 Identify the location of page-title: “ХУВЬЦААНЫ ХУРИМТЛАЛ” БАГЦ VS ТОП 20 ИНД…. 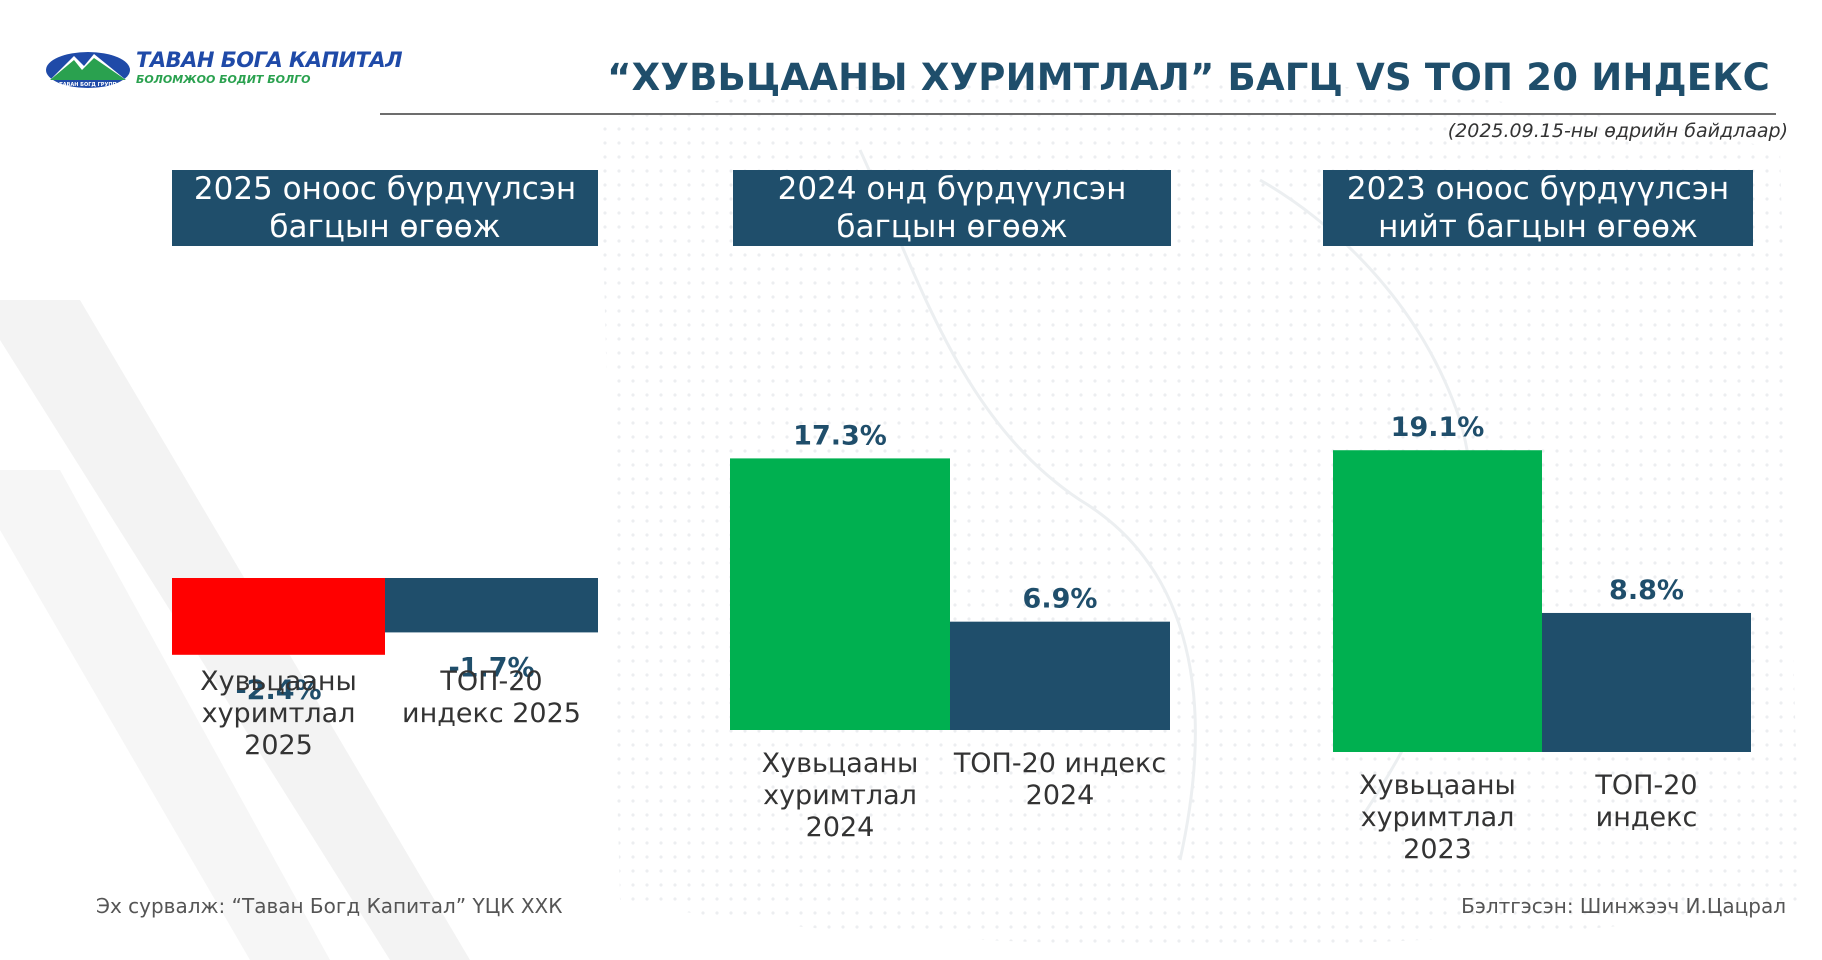
(1188, 77).